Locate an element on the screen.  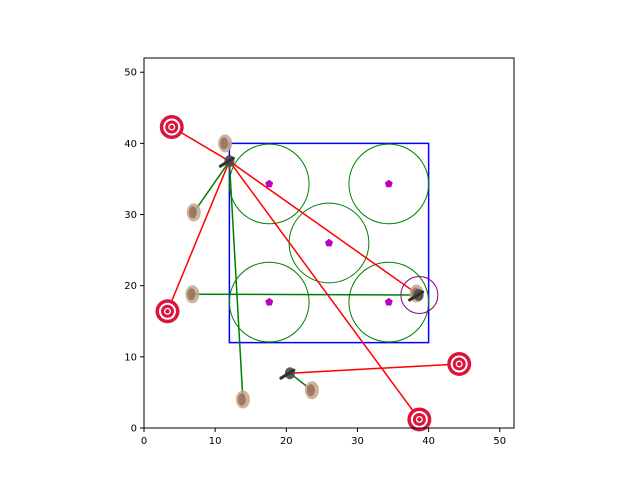
y-tick-label: 20 is located at coordinates (130, 286).